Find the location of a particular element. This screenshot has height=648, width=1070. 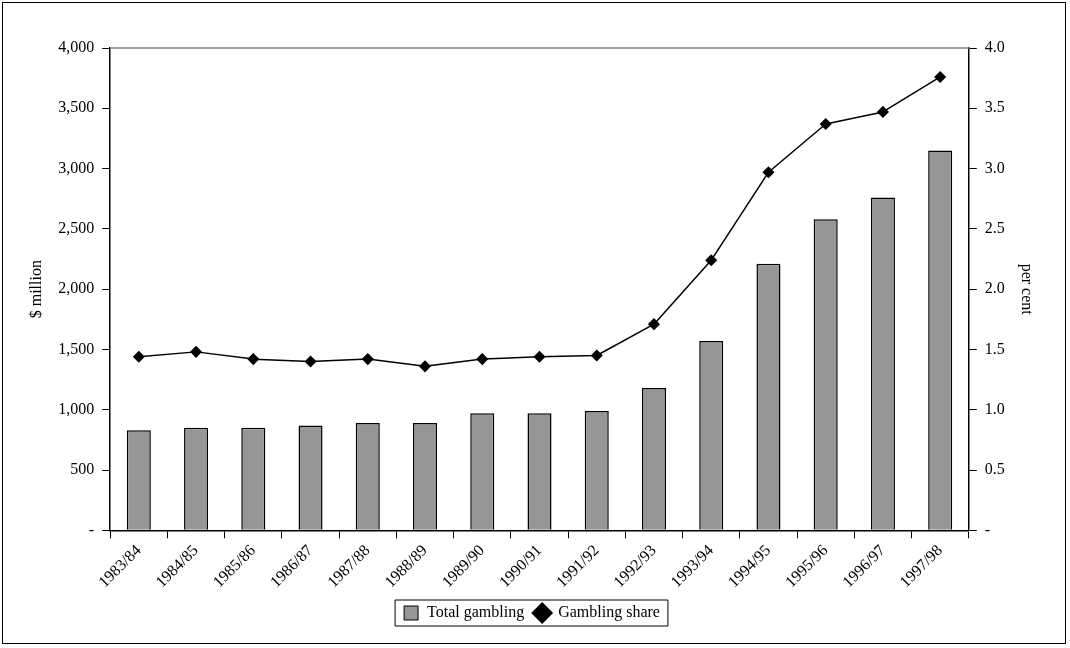

y2-tick-label: 3.0 is located at coordinates (994, 167).